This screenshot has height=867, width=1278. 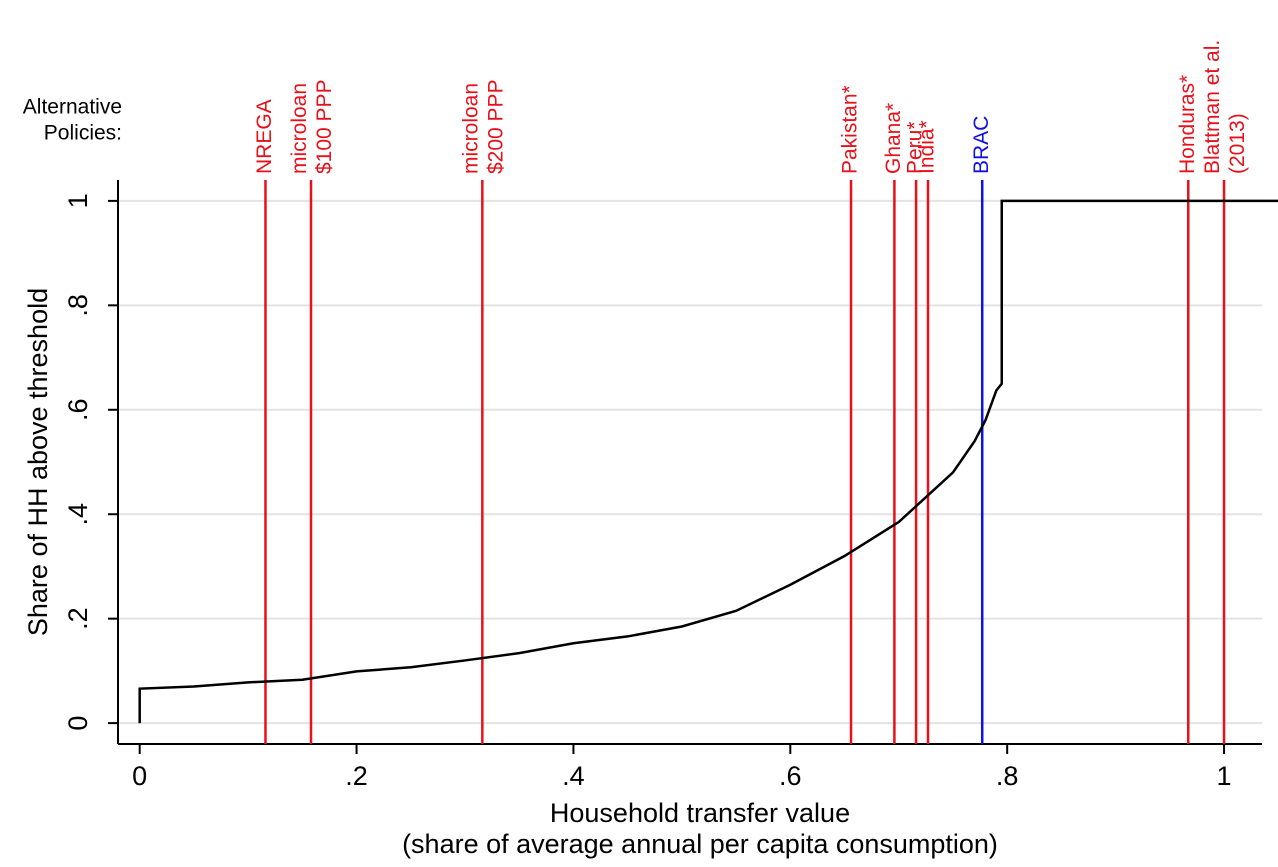 I want to click on x-tick-label: .4, so click(x=573, y=776).